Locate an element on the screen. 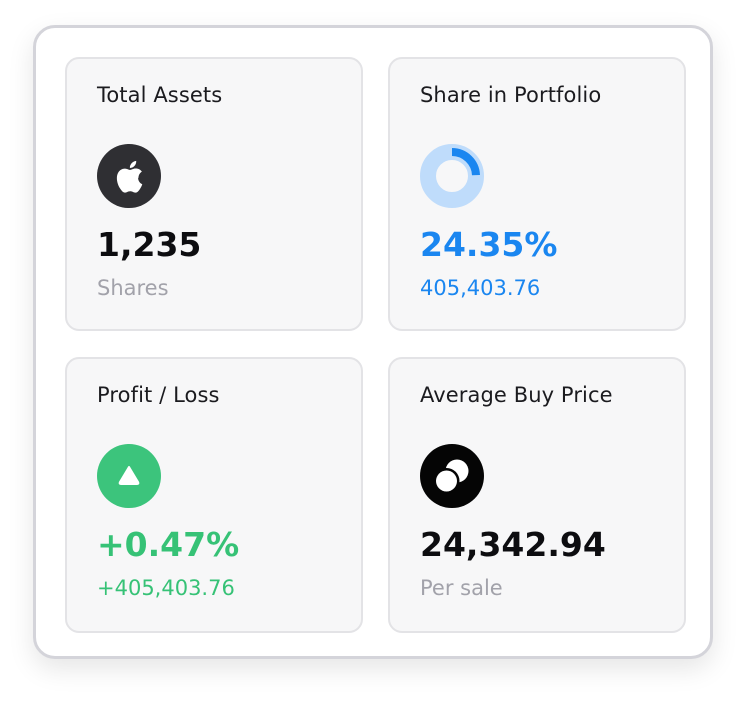 This screenshot has width=750, height=704. card-title: Average Buy Price is located at coordinates (516, 395).